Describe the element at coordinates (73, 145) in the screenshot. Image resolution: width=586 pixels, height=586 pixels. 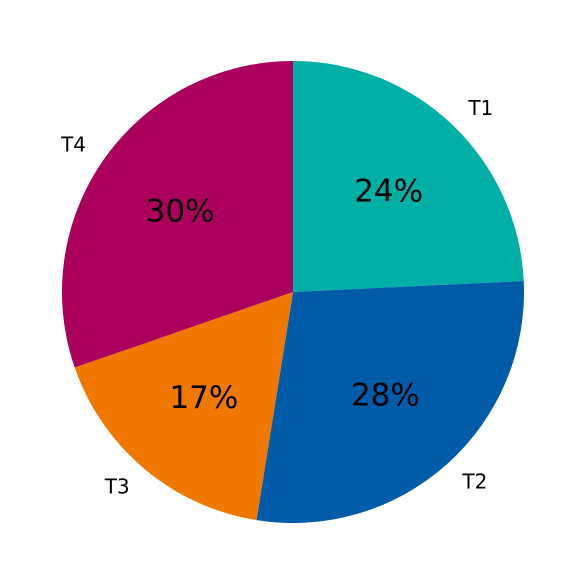
I see `pie-category-label-t4: T4` at that location.